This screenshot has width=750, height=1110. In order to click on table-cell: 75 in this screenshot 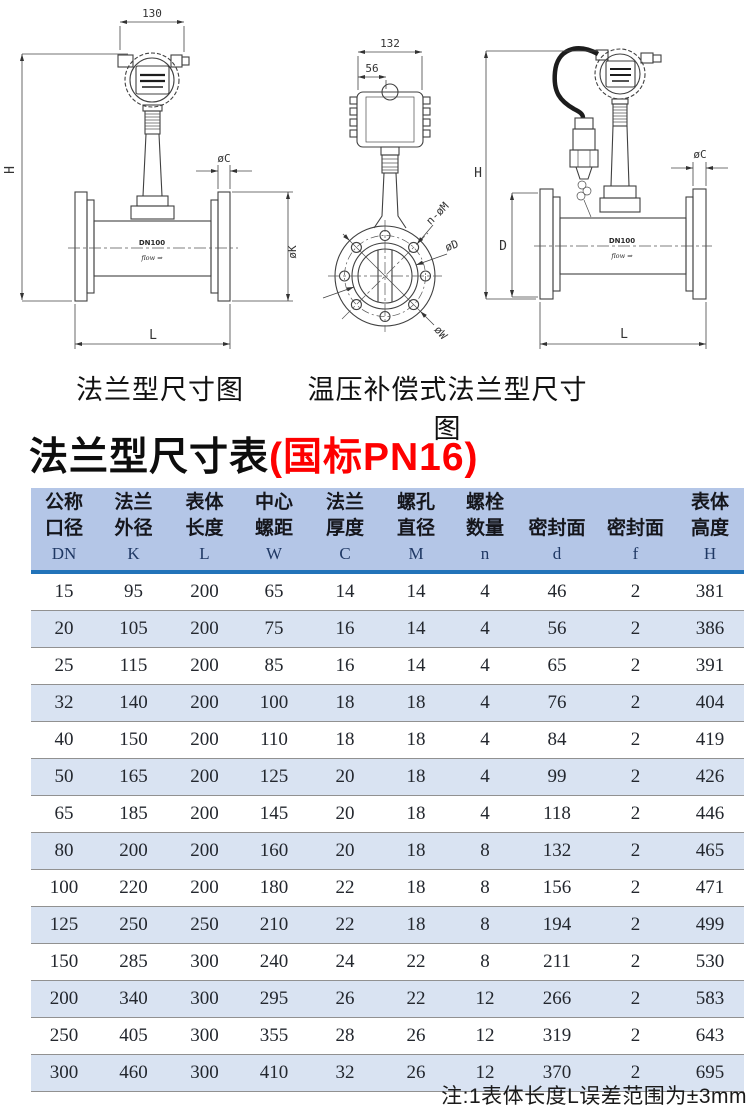, I will do `click(274, 629)`.